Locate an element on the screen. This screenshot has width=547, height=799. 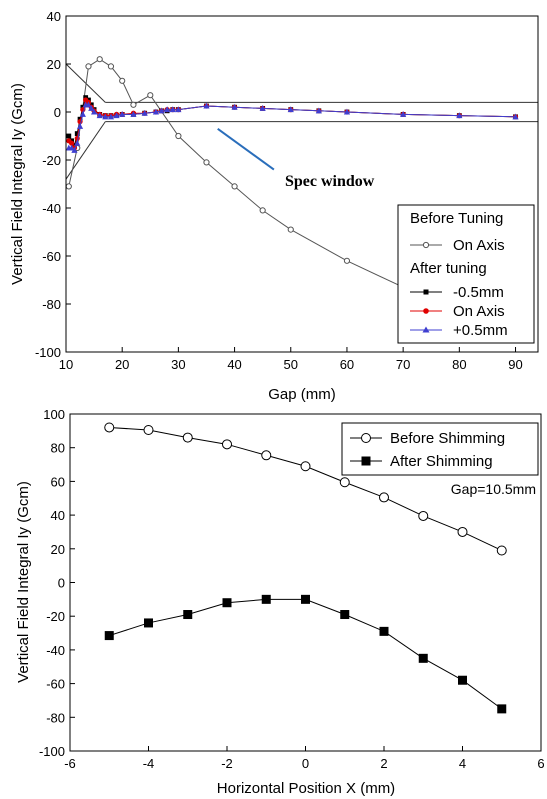
top-x-tick-label: 90 is located at coordinates (515, 364).